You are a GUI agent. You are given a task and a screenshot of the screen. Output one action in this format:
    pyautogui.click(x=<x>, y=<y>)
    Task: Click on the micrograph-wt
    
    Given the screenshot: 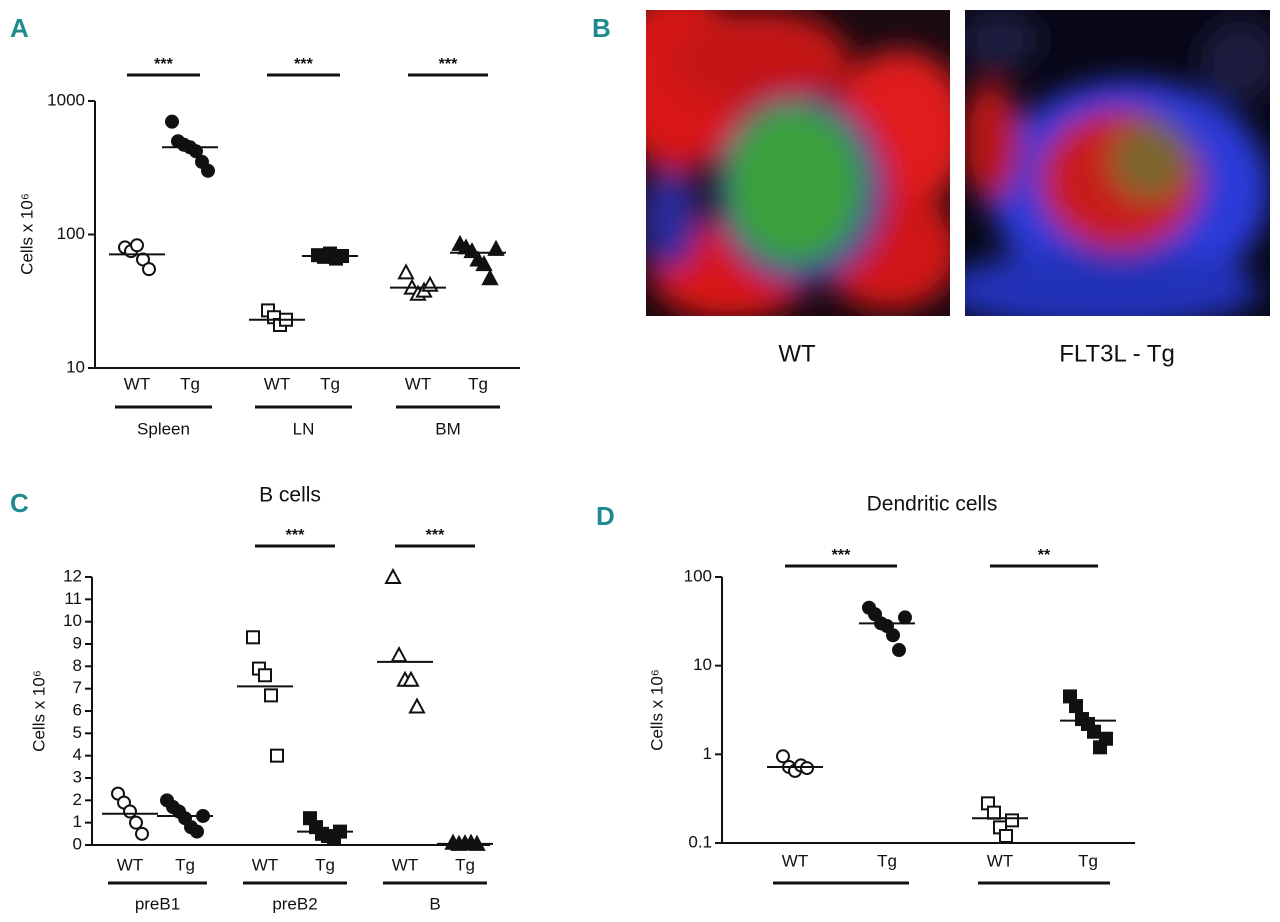 What is the action you would take?
    pyautogui.click(x=798, y=163)
    